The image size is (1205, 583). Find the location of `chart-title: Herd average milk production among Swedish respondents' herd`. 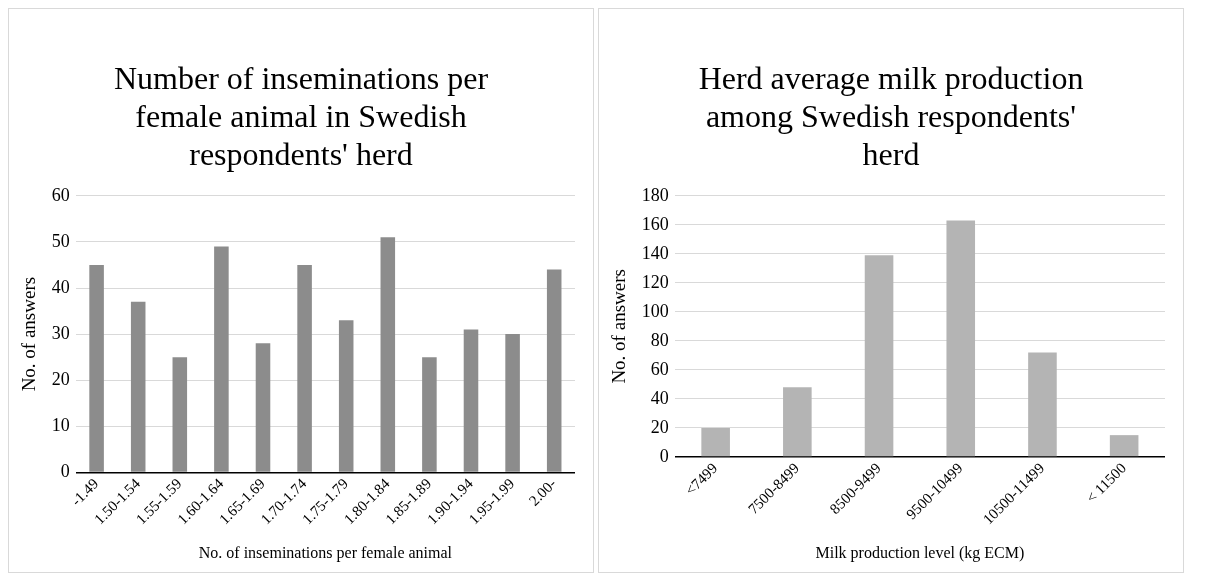

chart-title: Herd average milk production among Swedish respondents' herd is located at coordinates (891, 116).